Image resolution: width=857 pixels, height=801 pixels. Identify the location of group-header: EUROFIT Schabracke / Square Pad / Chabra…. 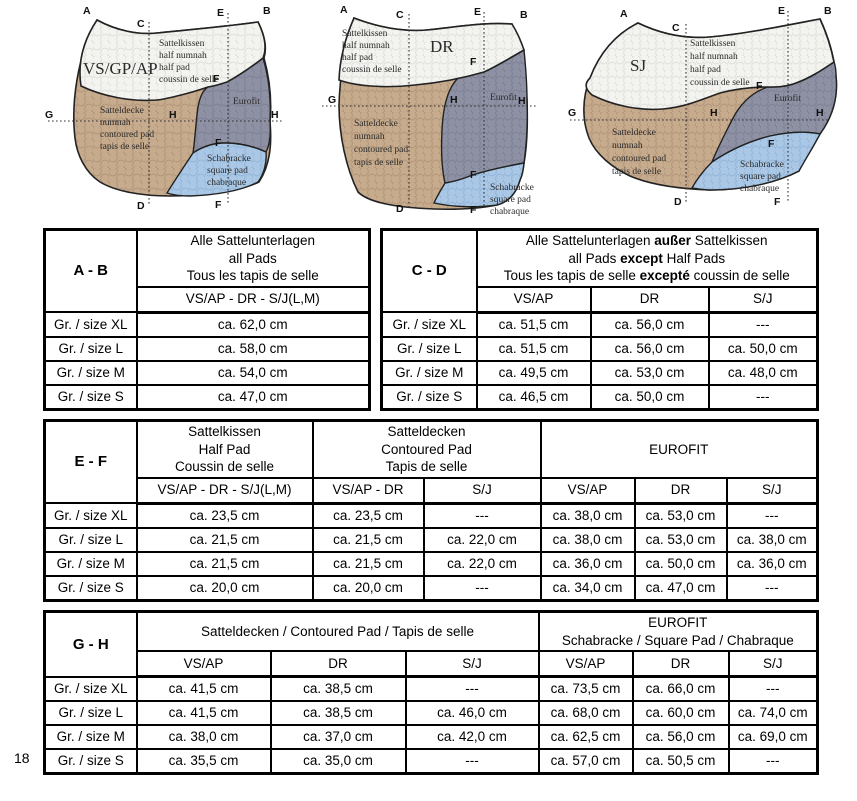
(678, 631).